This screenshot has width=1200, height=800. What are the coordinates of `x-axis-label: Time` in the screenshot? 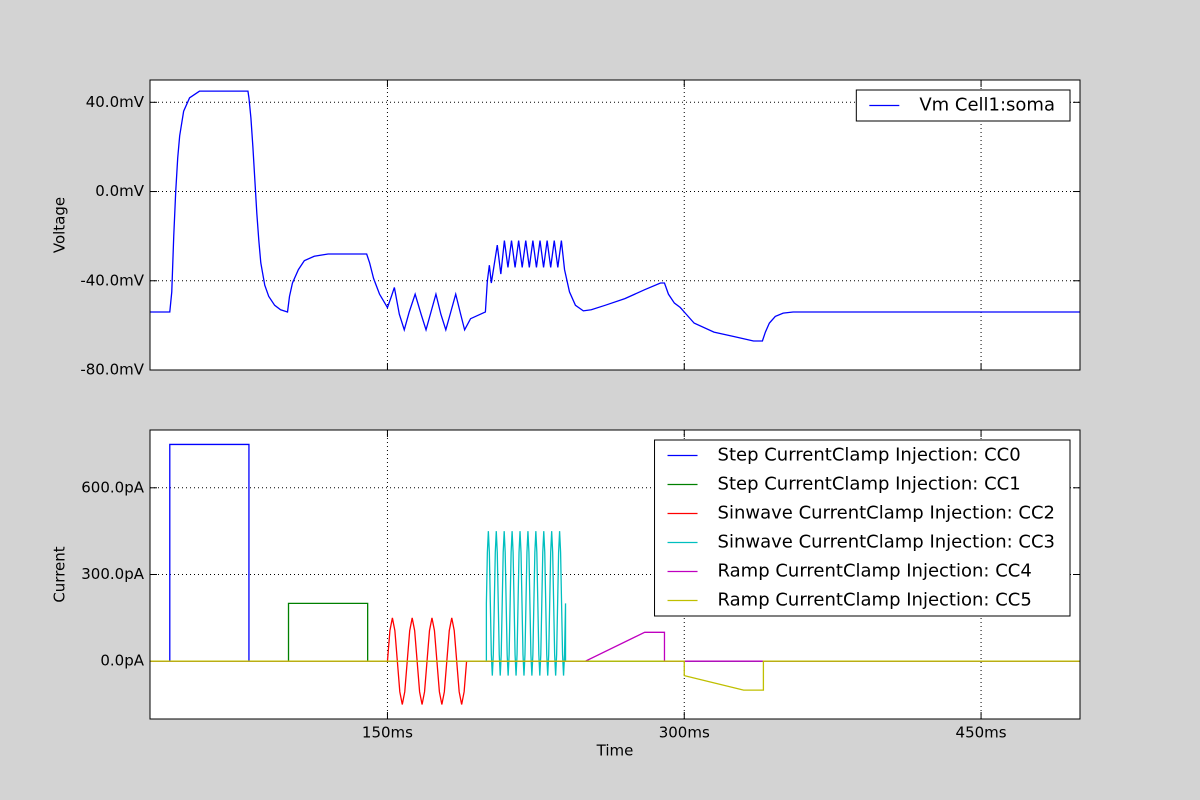 It's located at (615, 751).